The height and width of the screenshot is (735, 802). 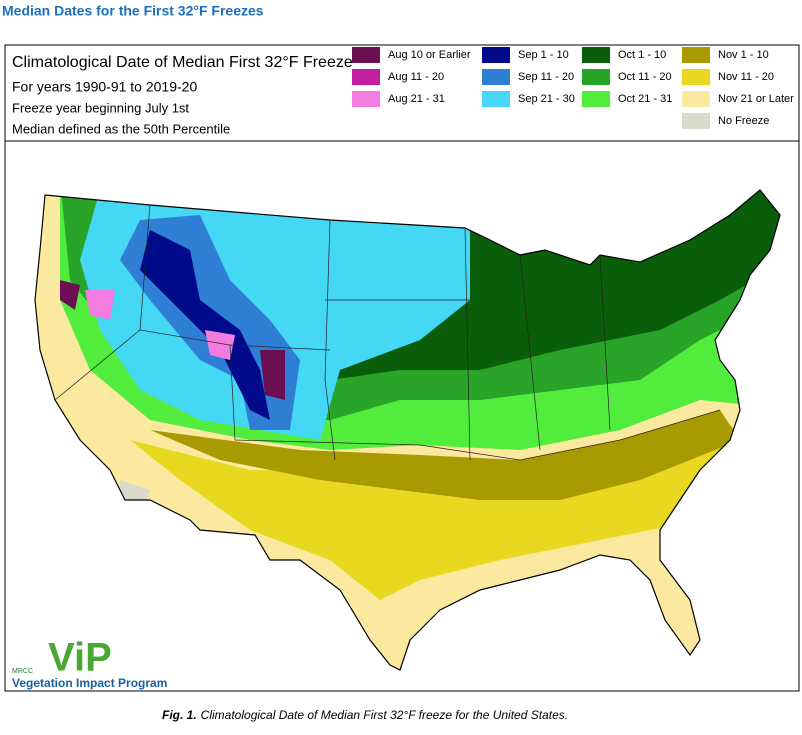 What do you see at coordinates (645, 77) in the screenshot?
I see `legend-label: Oct 11 - 20` at bounding box center [645, 77].